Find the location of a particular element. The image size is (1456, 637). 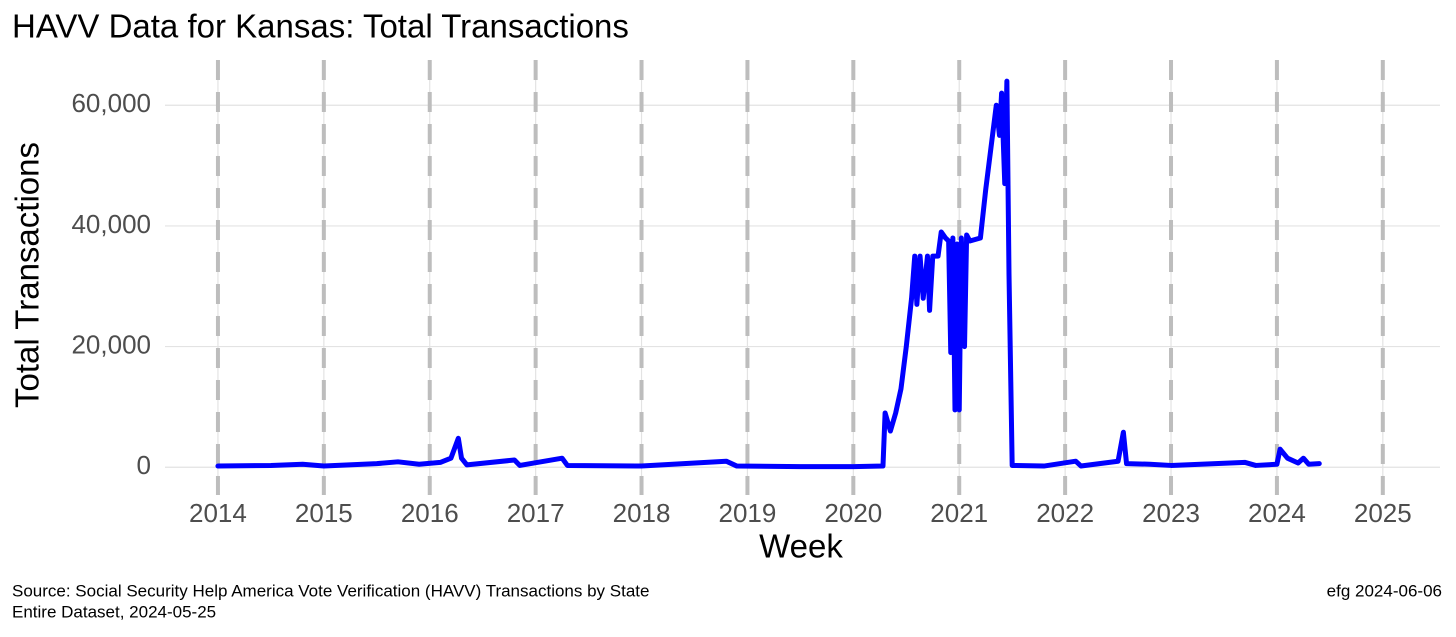

y-tick-label: 40,000 is located at coordinates (111, 224).